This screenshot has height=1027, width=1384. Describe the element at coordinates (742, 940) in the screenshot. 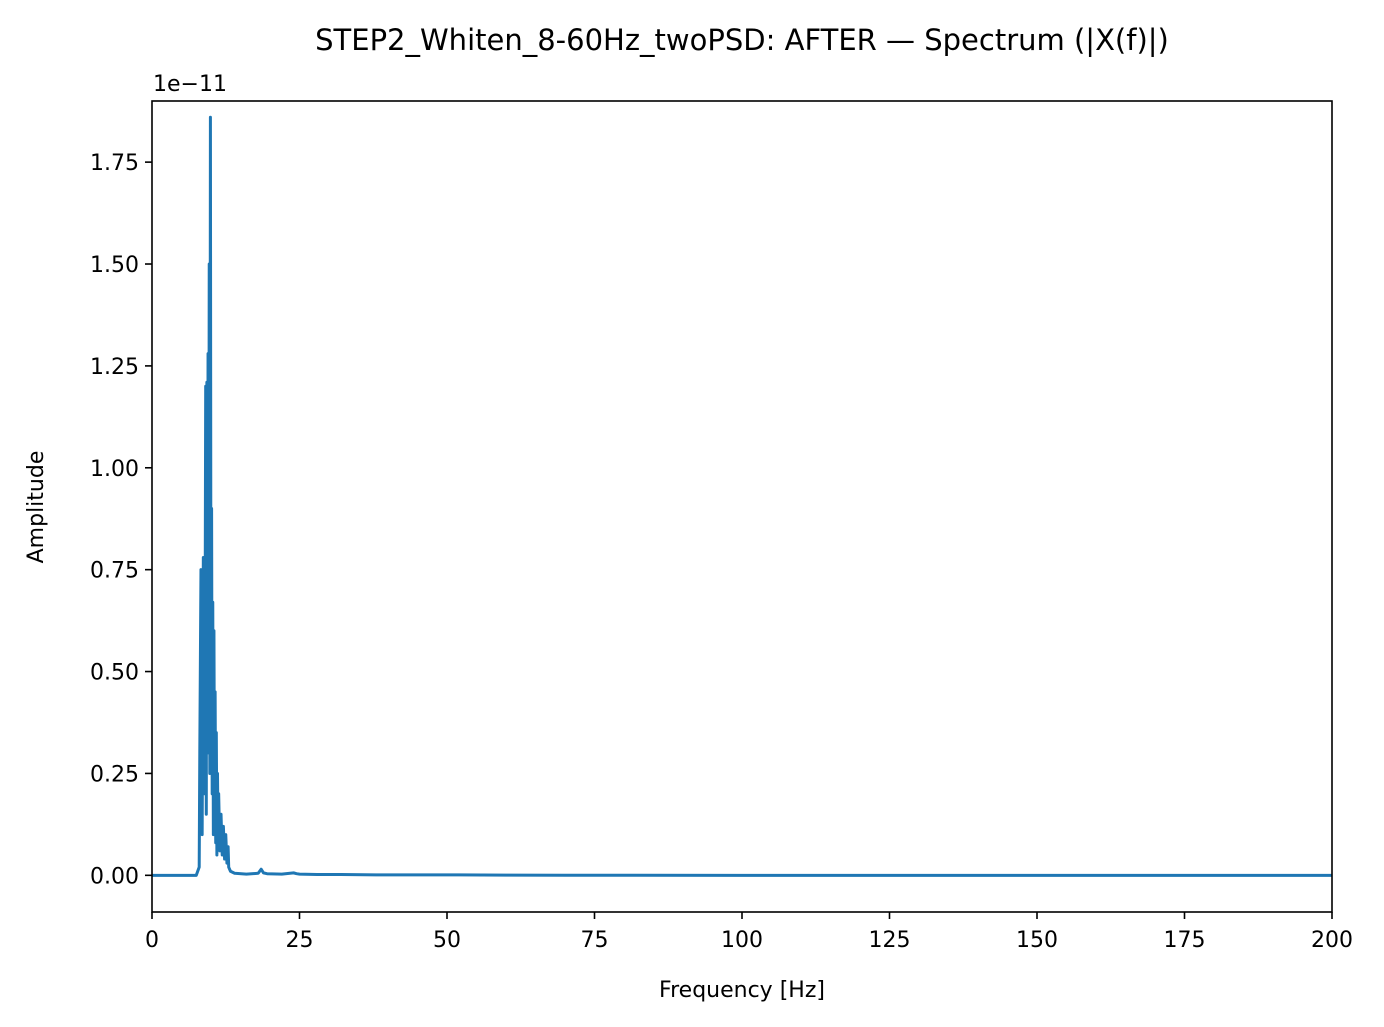

I see `x-tick-label: 100` at that location.